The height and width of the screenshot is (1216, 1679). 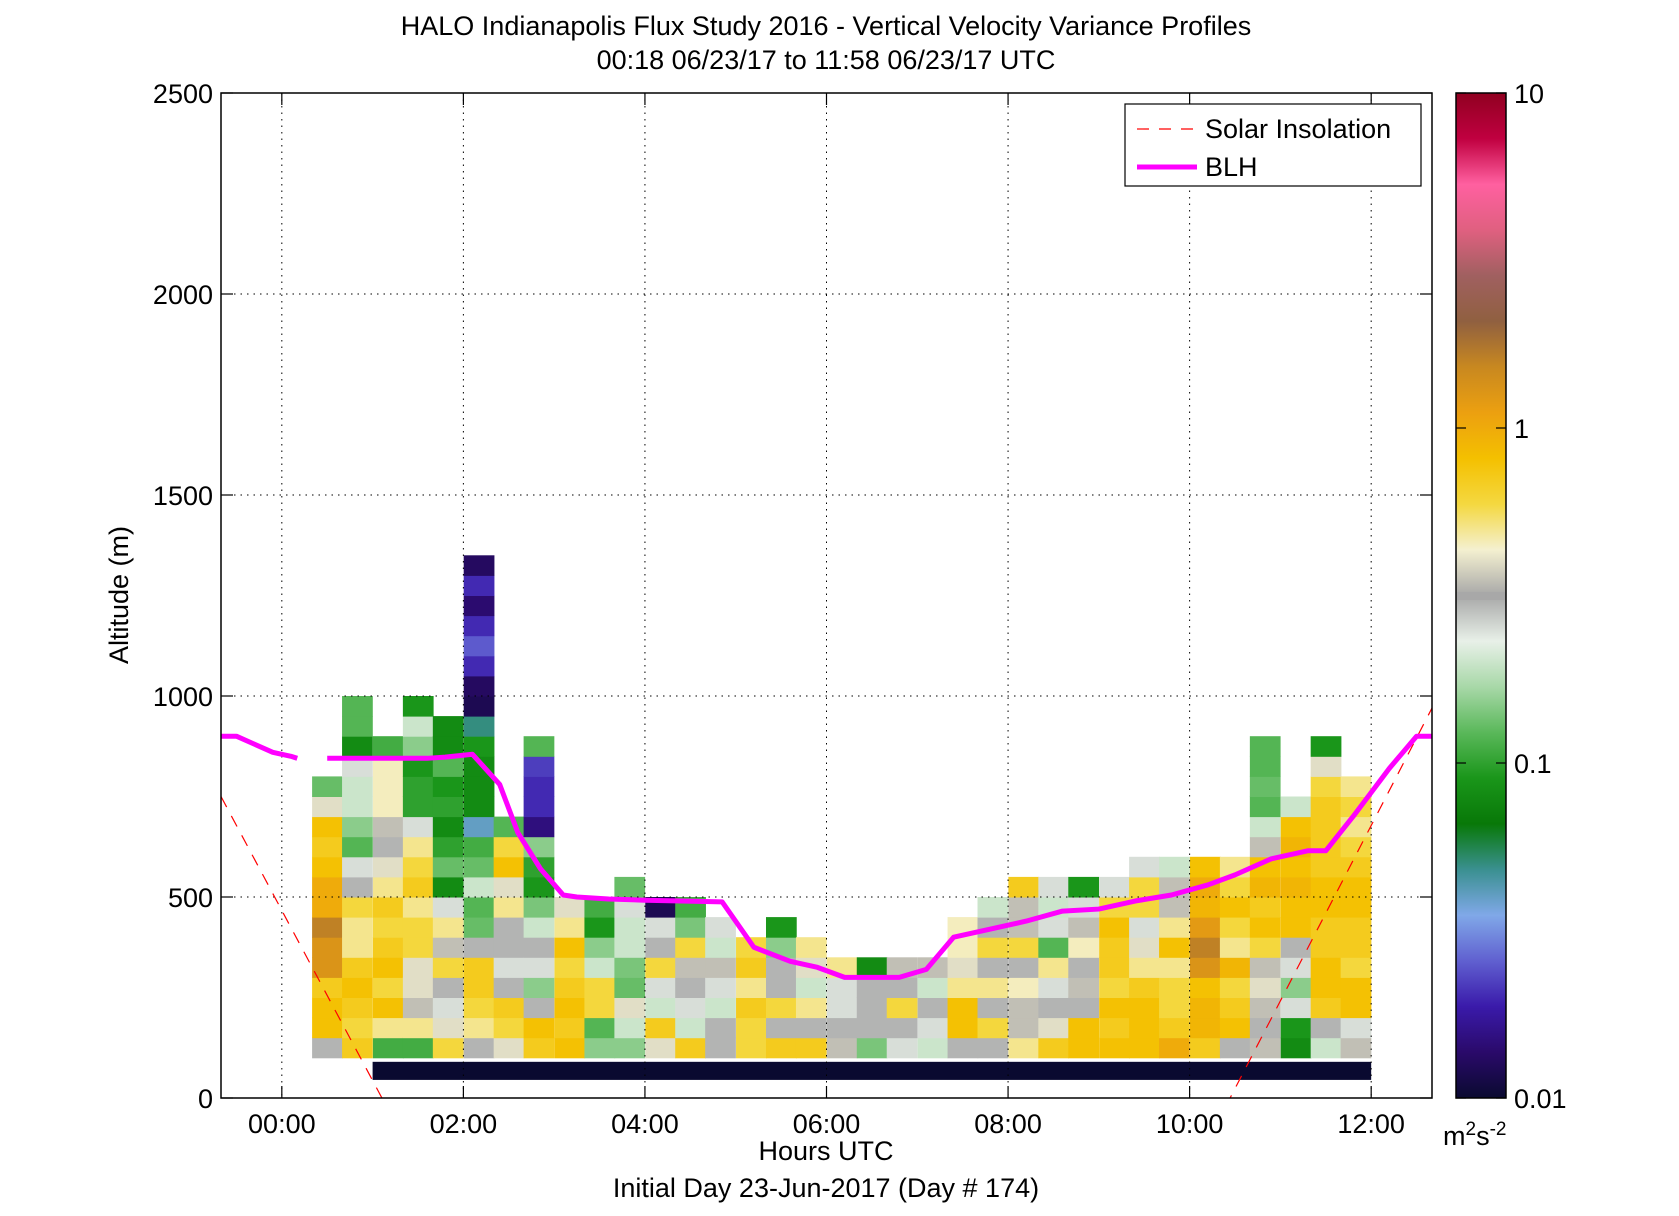 I want to click on x-tick-label: 00:00, so click(x=282, y=1124).